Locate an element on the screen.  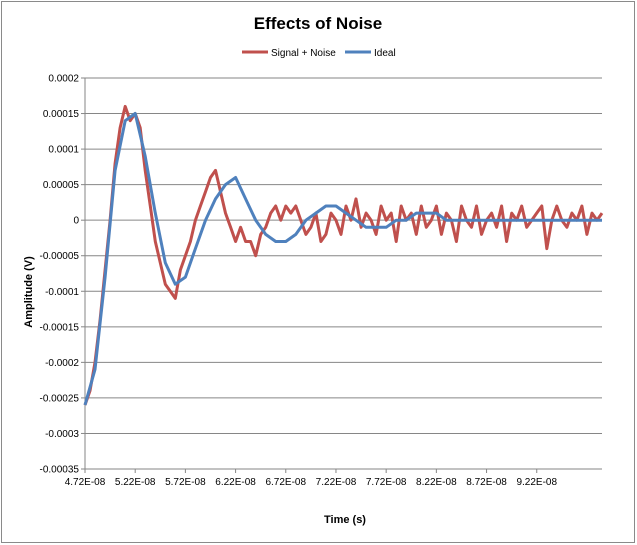
x-tick-label: 5.72E-08 is located at coordinates (185, 482).